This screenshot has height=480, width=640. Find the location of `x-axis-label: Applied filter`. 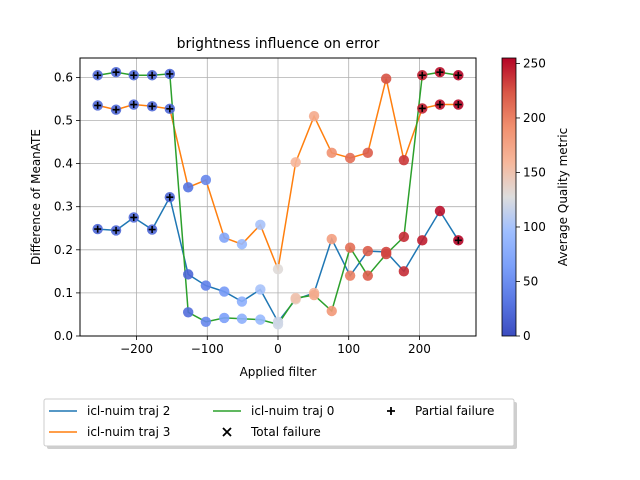

x-axis-label: Applied filter is located at coordinates (278, 372).